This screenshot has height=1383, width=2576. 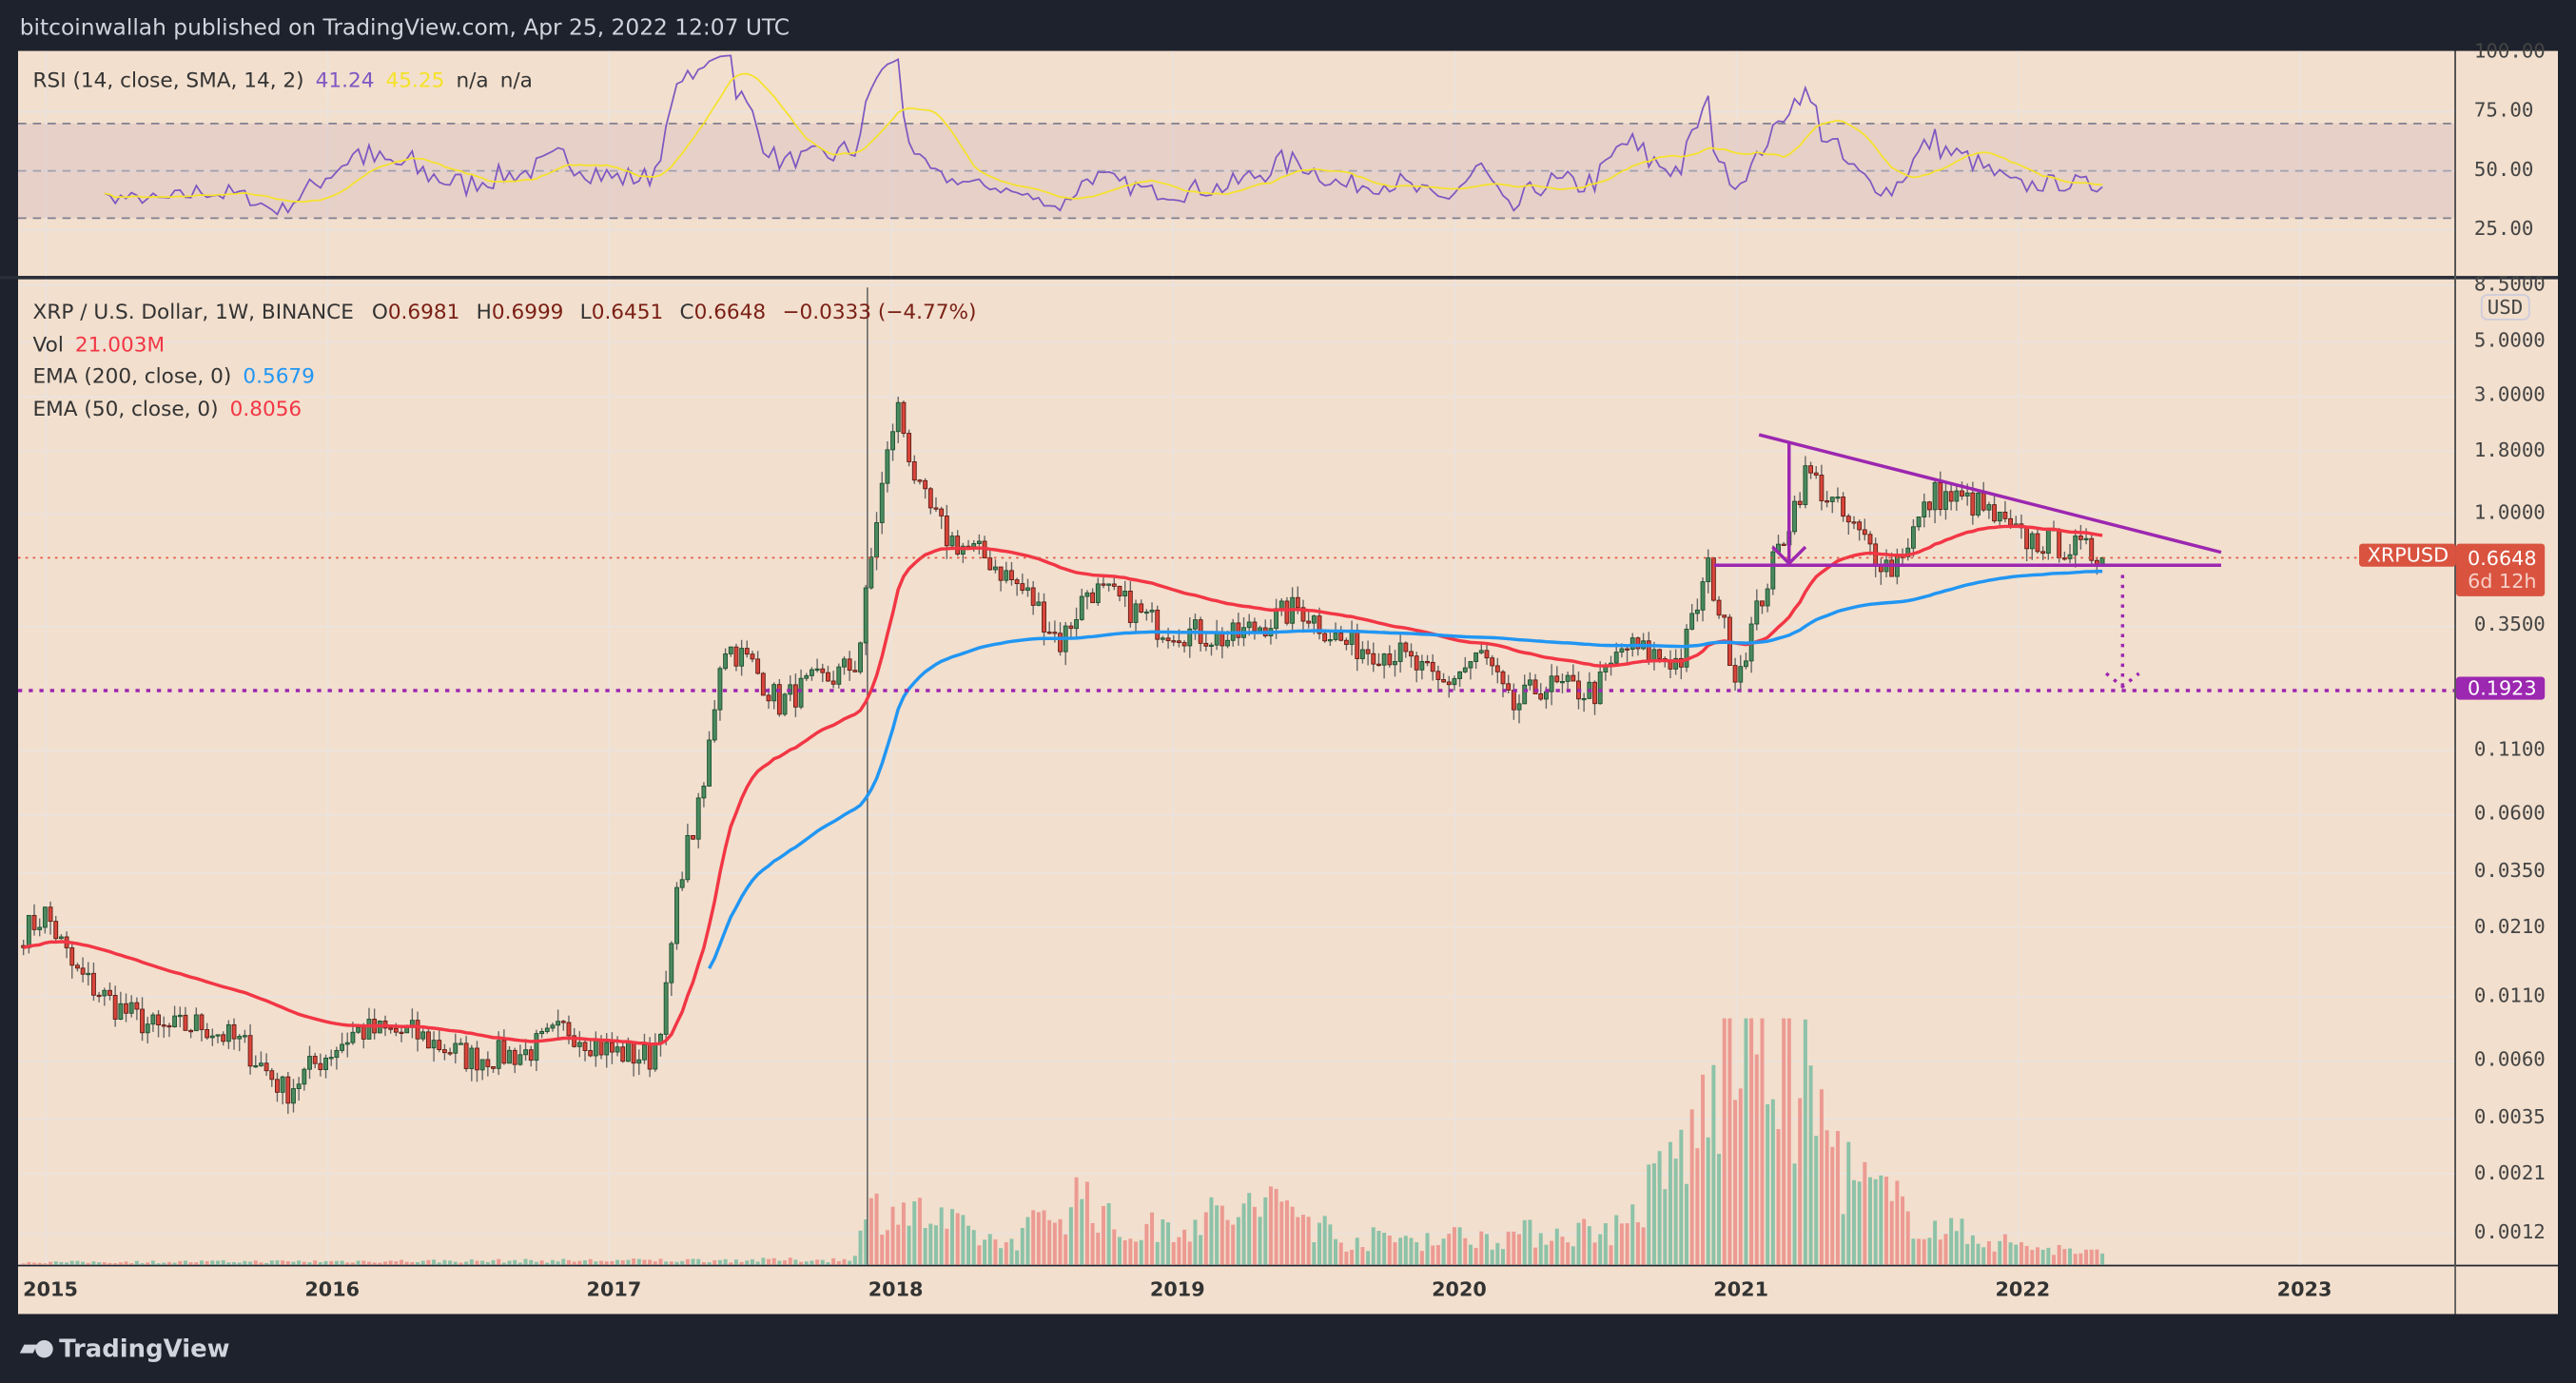 What do you see at coordinates (1177, 1289) in the screenshot?
I see `time-tick-label: 2019` at bounding box center [1177, 1289].